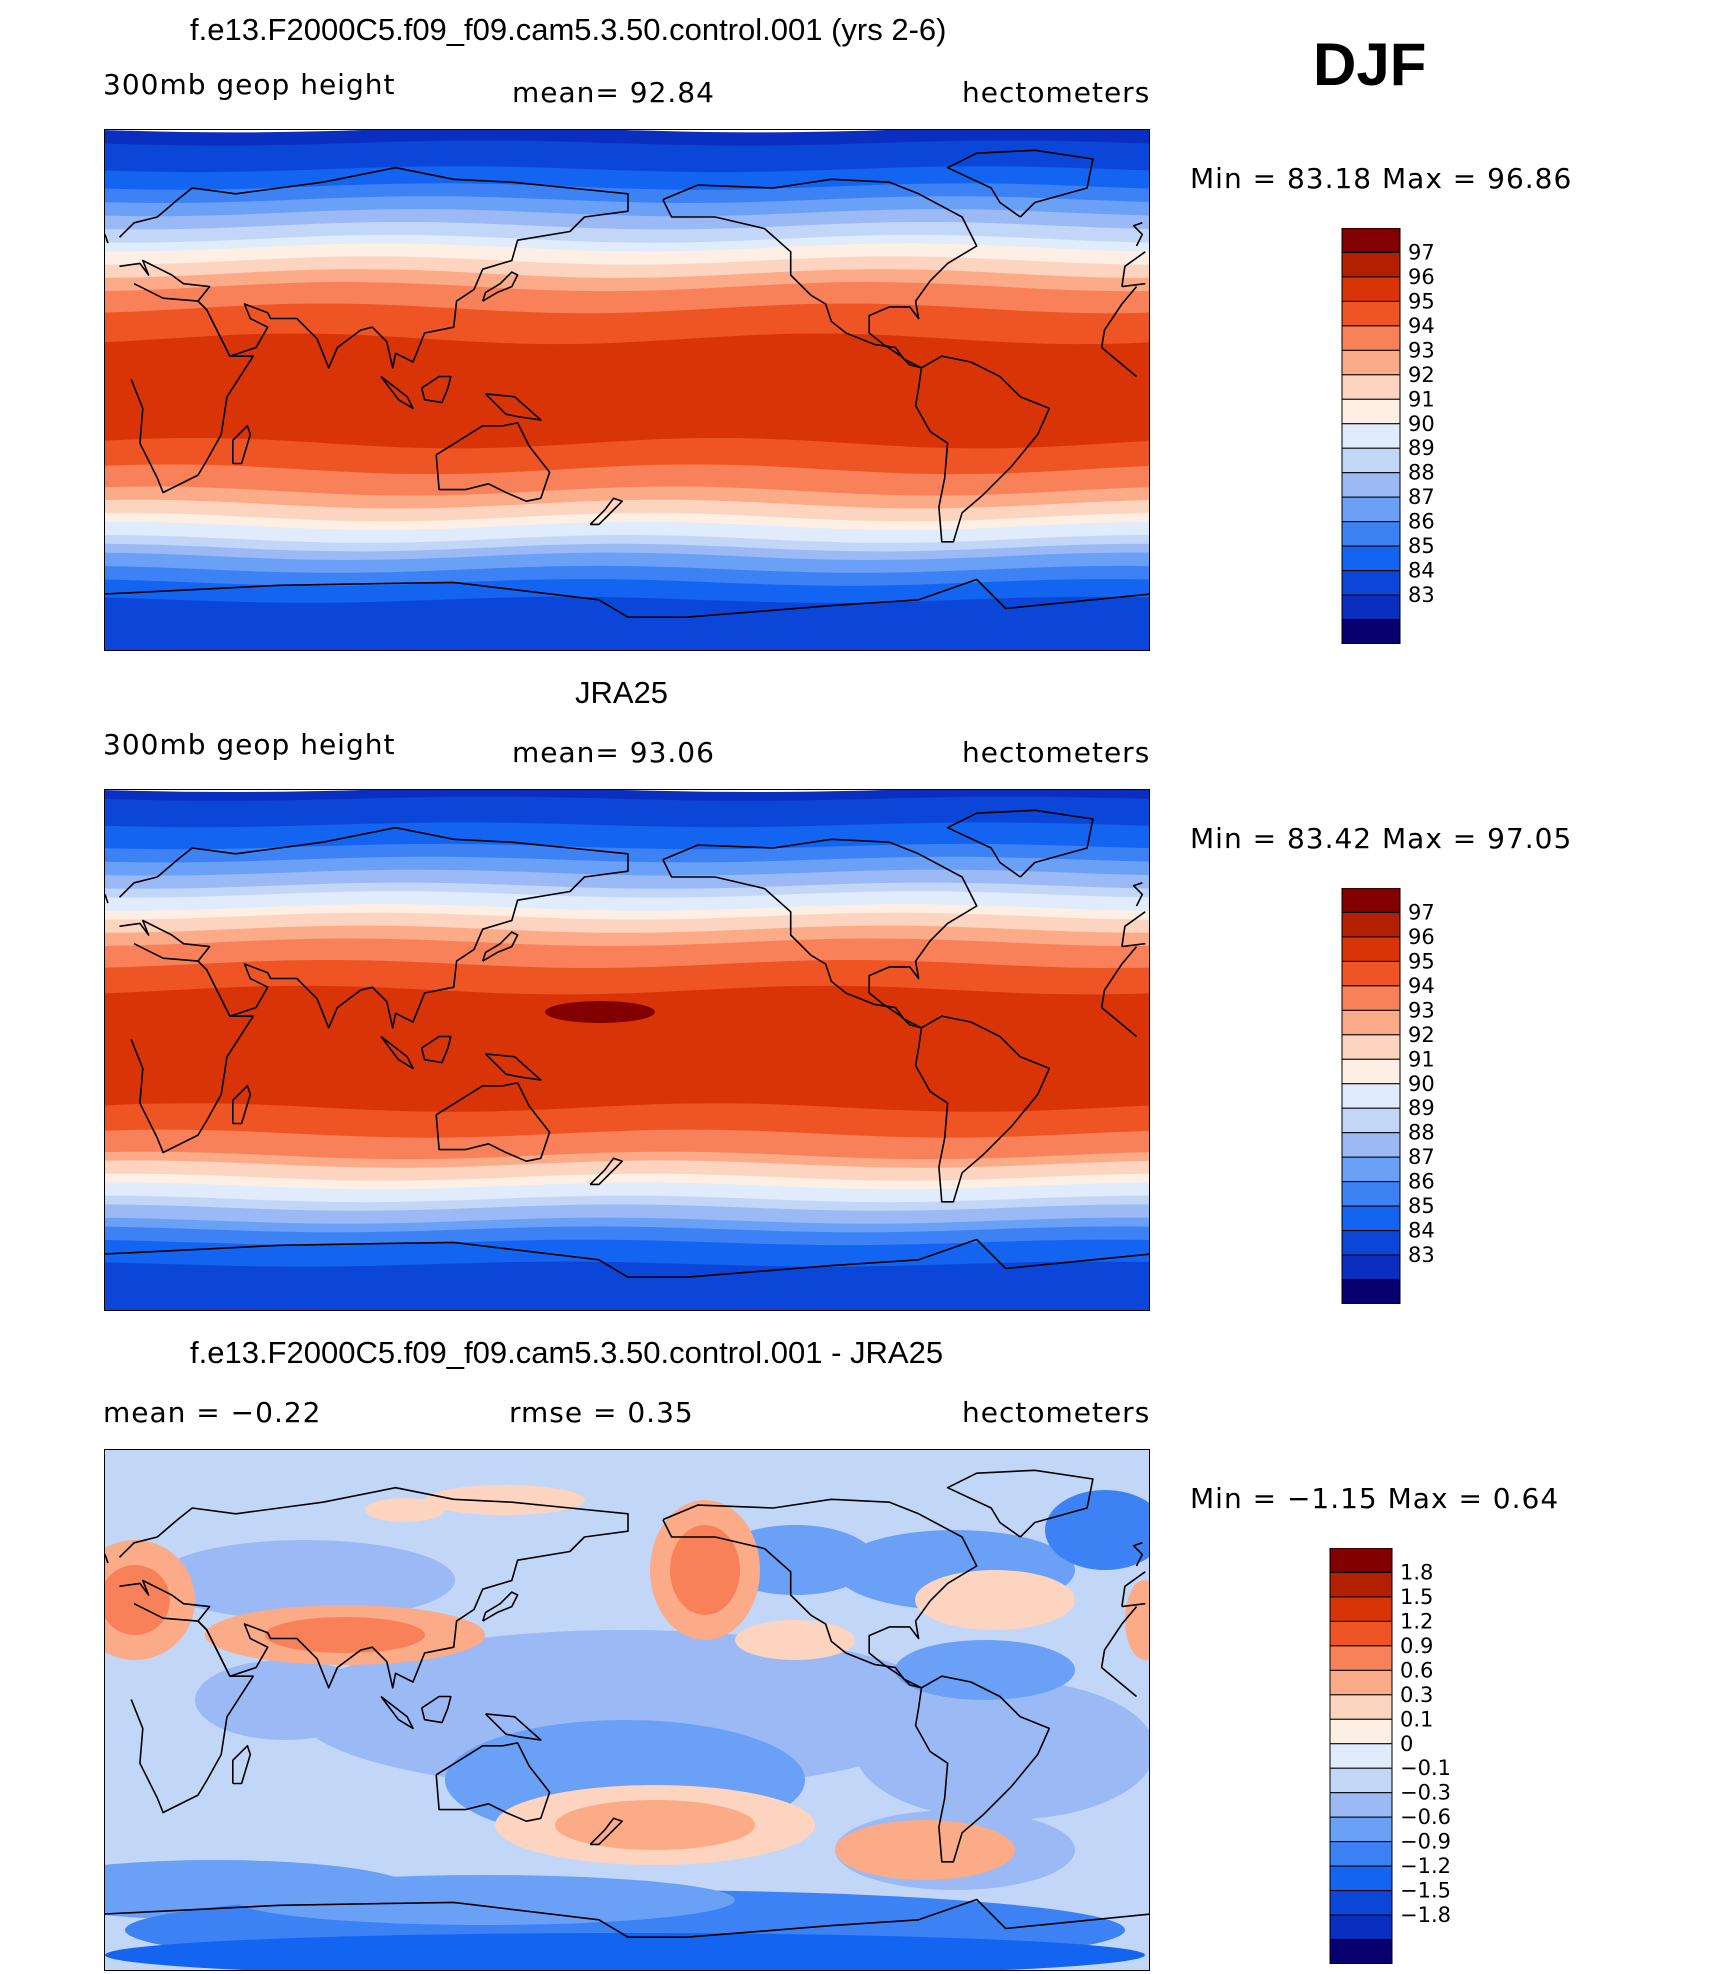 This screenshot has width=1710, height=1974. Describe the element at coordinates (1421, 277) in the screenshot. I see `colorbar-tick-label: 96` at that location.